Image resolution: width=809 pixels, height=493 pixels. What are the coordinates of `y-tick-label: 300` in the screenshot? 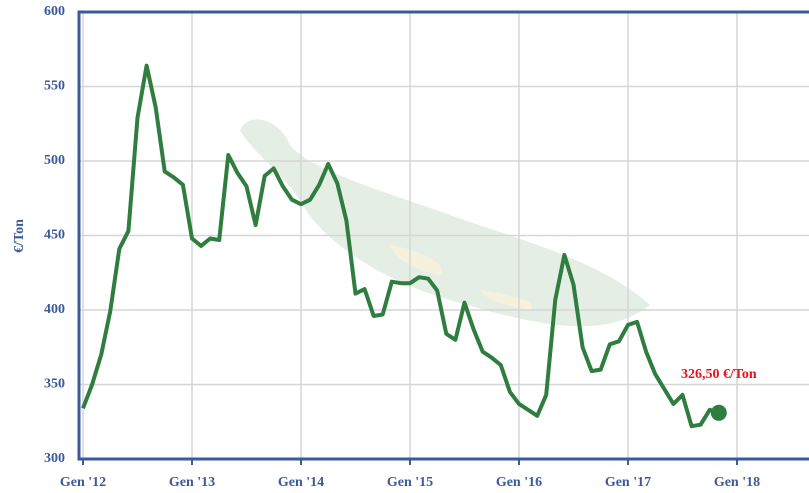 It's located at (54, 458).